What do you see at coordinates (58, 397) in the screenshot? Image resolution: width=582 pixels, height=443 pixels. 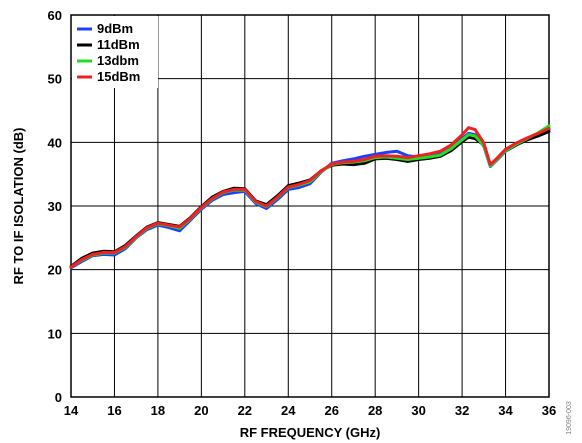 I see `y-tick-label: 0` at bounding box center [58, 397].